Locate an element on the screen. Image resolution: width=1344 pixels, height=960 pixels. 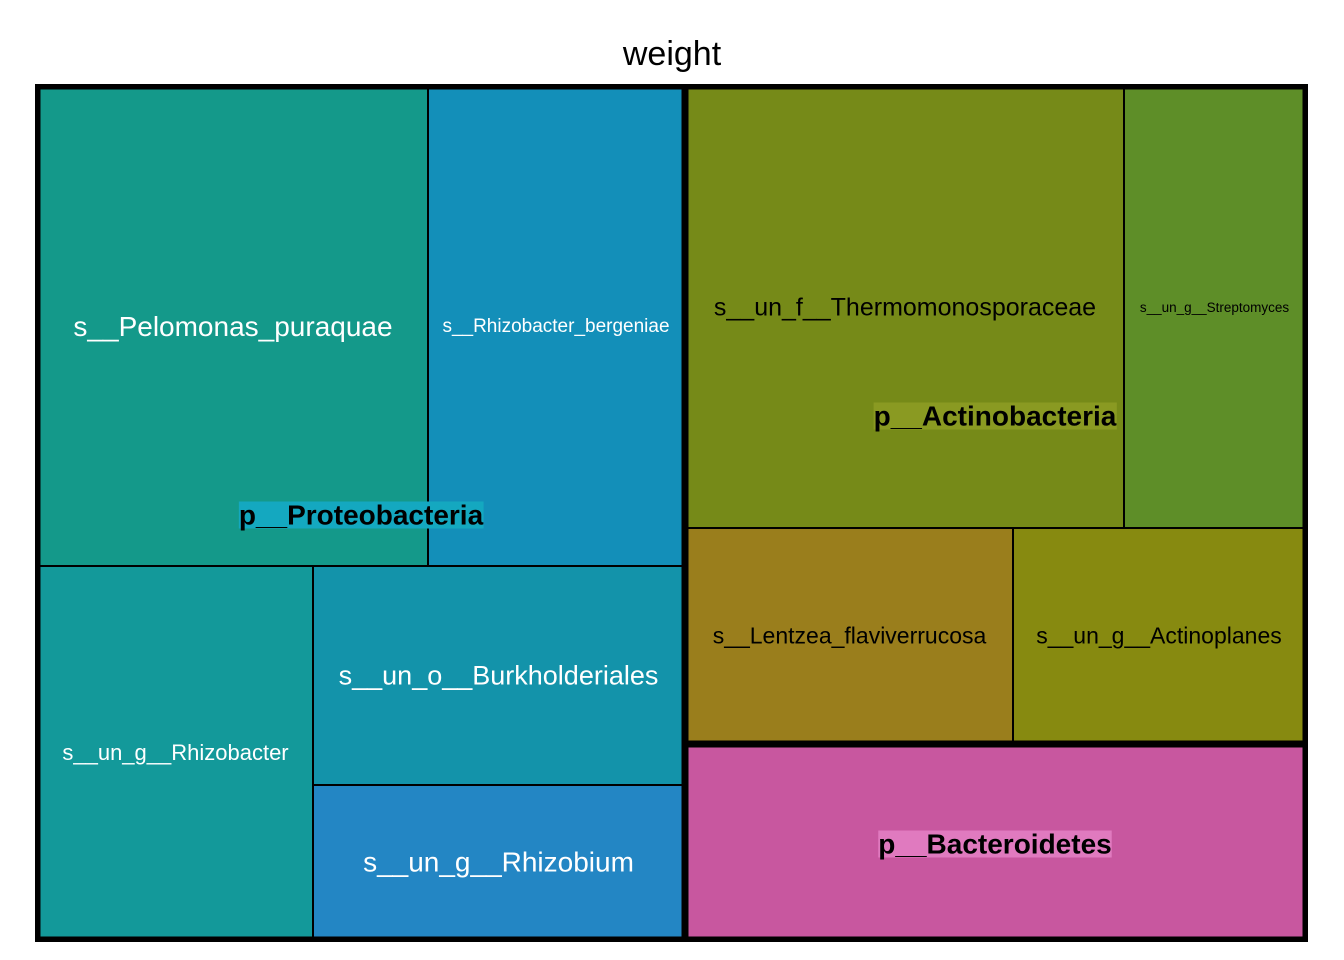
leaf-label: s__un_g__Rhizobium is located at coordinates (498, 862).